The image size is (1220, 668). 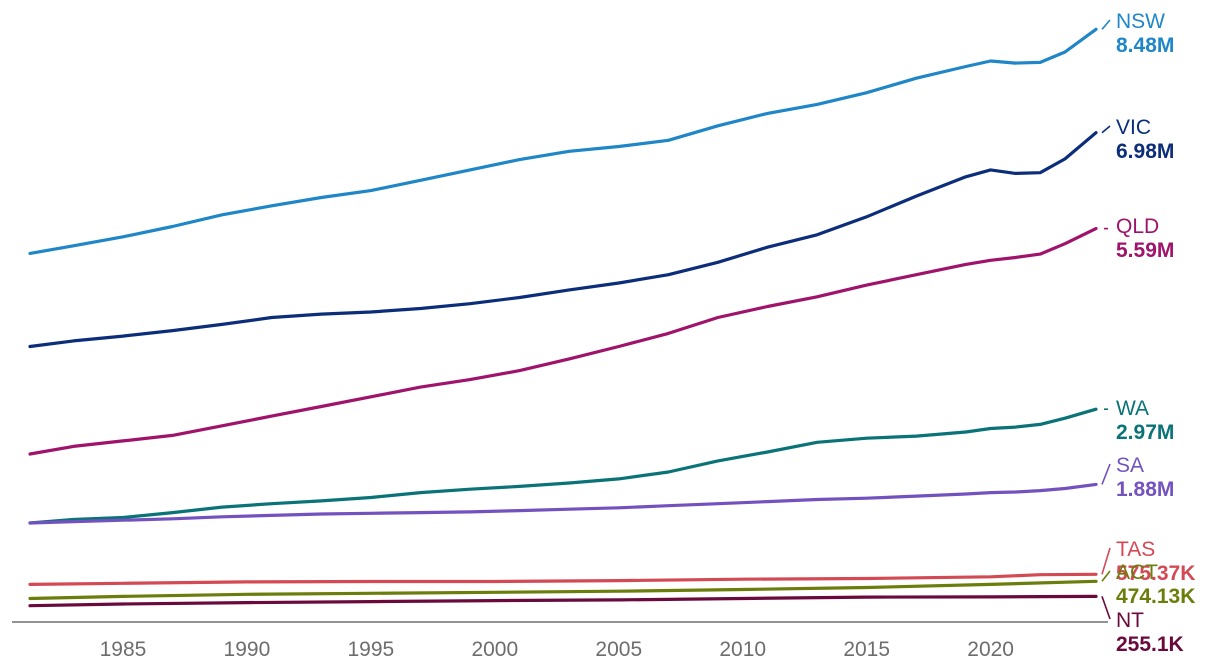 I want to click on series-line-sa, so click(x=563, y=503).